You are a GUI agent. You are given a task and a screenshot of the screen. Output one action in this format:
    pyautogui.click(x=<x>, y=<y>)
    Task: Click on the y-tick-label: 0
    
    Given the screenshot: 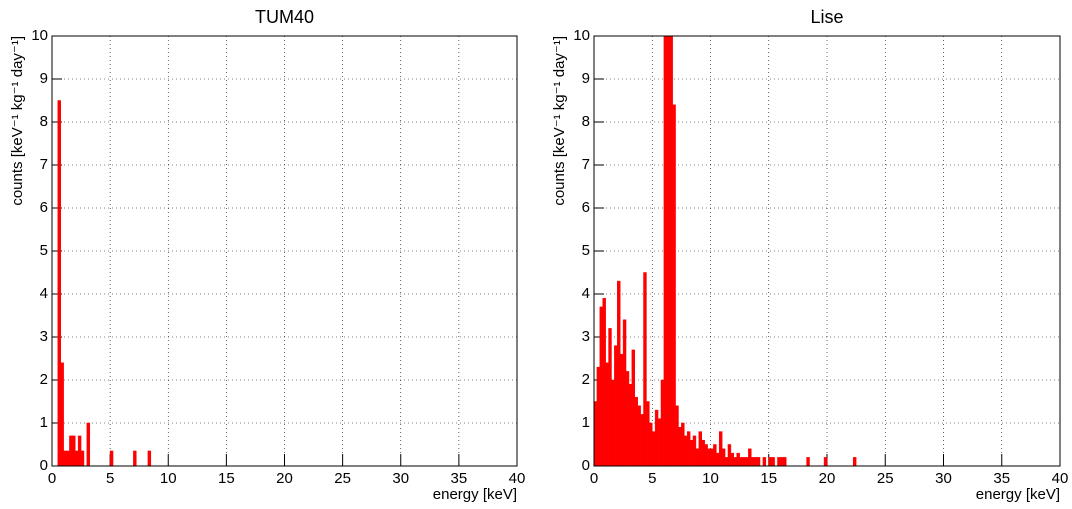 What is the action you would take?
    pyautogui.click(x=586, y=465)
    